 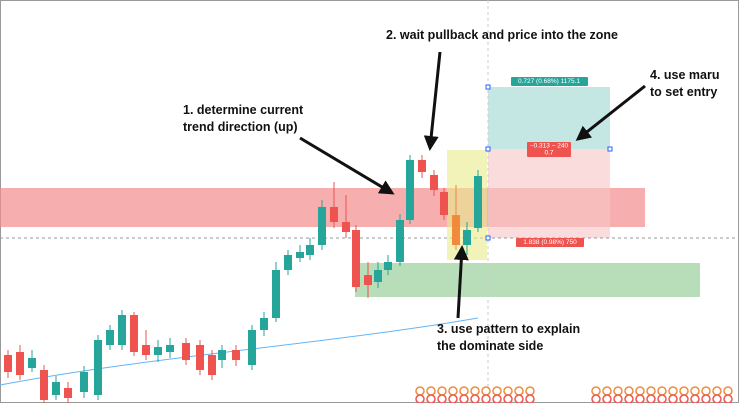 I want to click on entry-tag, so click(x=549, y=149).